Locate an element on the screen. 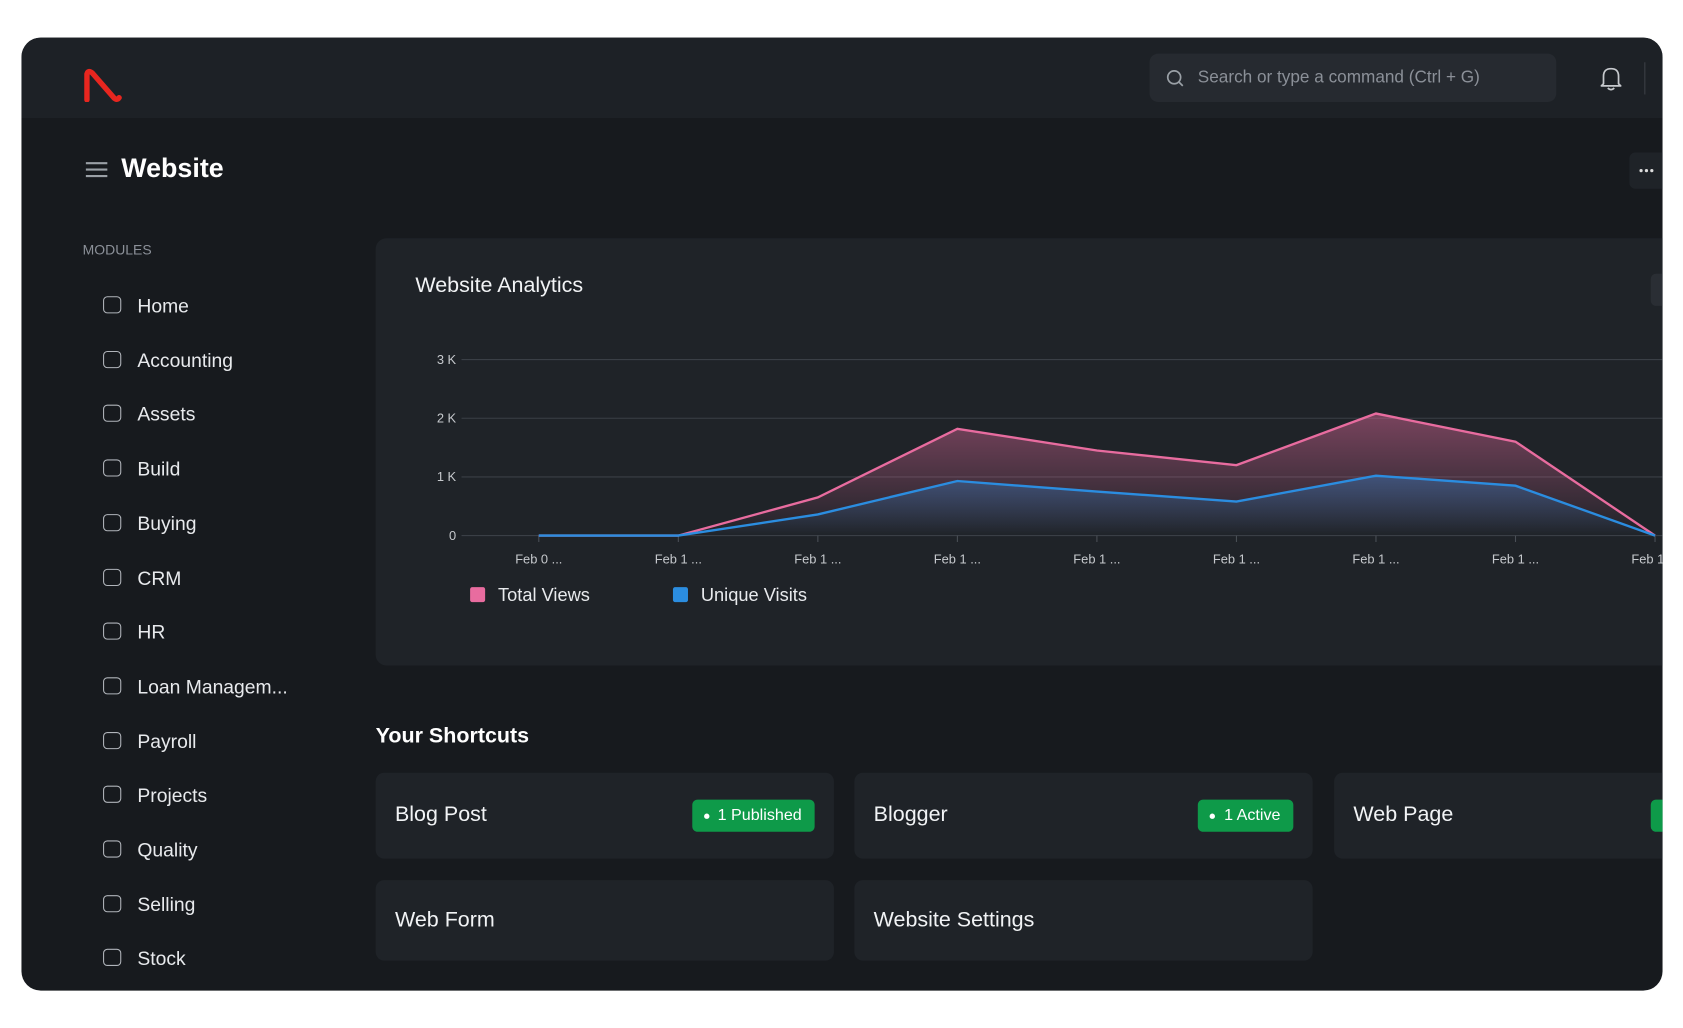 Image resolution: width=1683 pixels, height=1028 pixels. shortcut-card: Web Page 2 Published is located at coordinates (1498, 815).